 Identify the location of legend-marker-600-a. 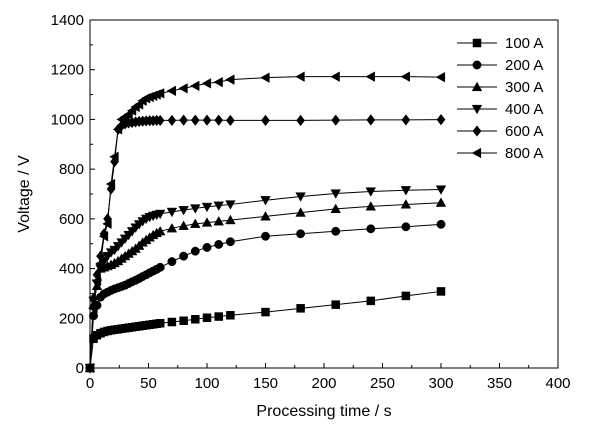
(477, 131).